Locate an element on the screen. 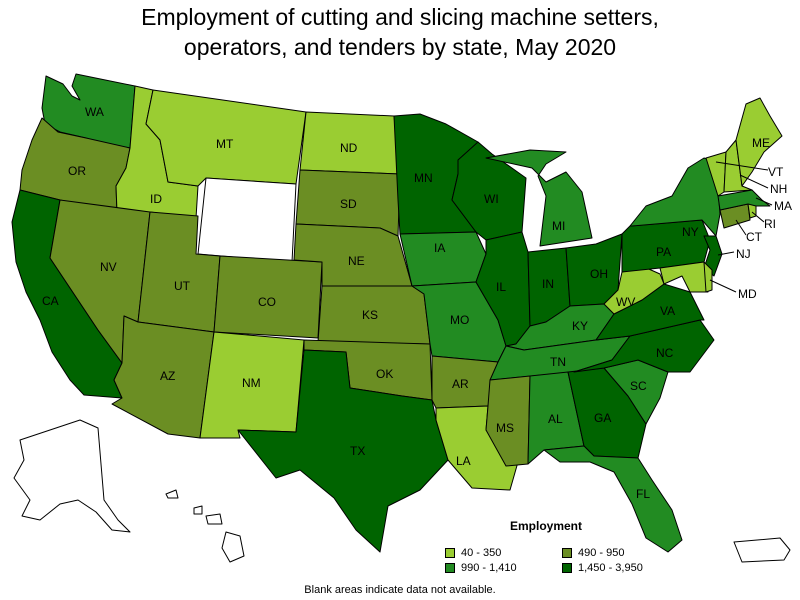  label-nh: NH is located at coordinates (778, 189).